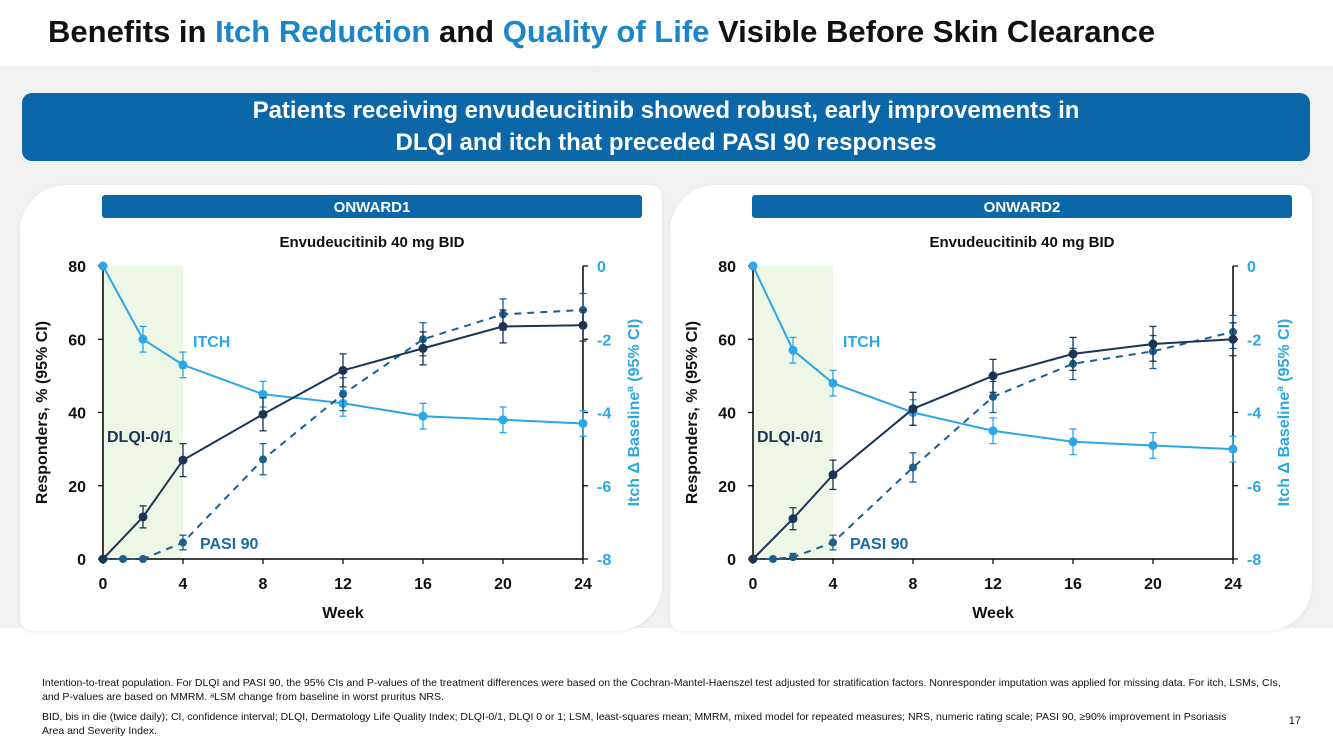  Describe the element at coordinates (727, 340) in the screenshot. I see `left-axis-tick-label: 60` at that location.